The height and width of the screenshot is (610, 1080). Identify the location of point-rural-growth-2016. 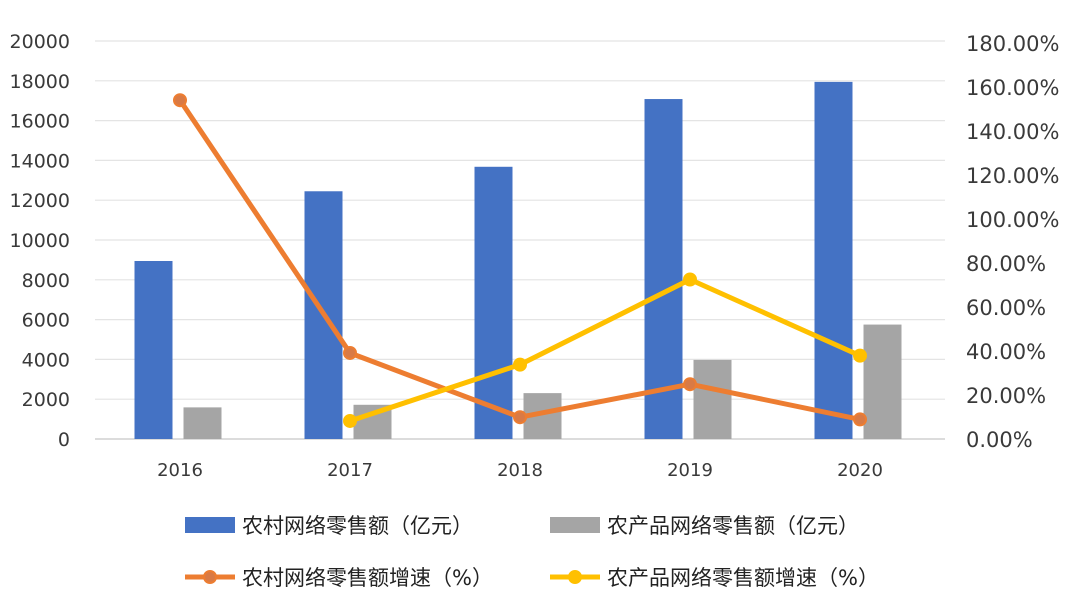
(180, 100).